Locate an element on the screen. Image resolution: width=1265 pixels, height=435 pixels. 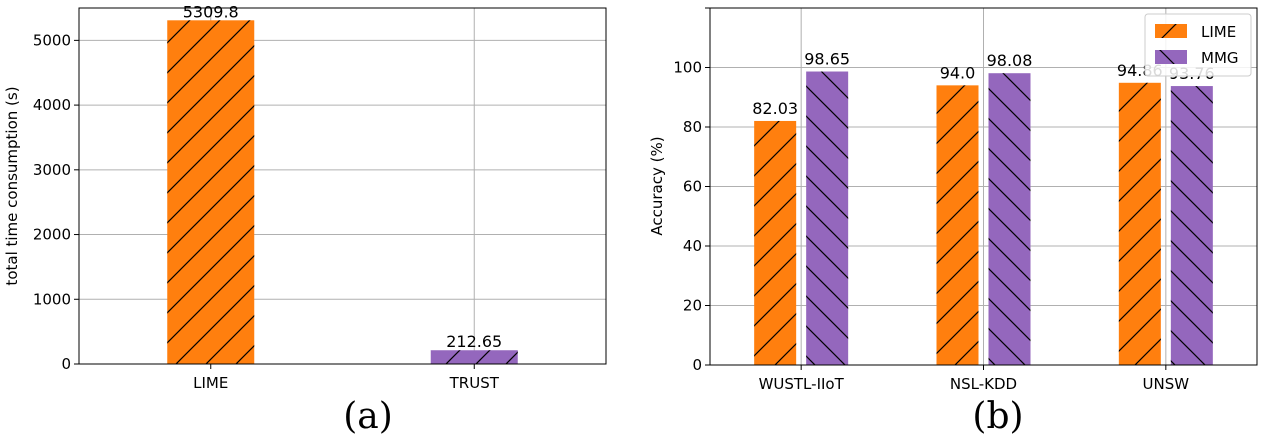
y-axis-label: Accuracy (%) is located at coordinates (657, 185).